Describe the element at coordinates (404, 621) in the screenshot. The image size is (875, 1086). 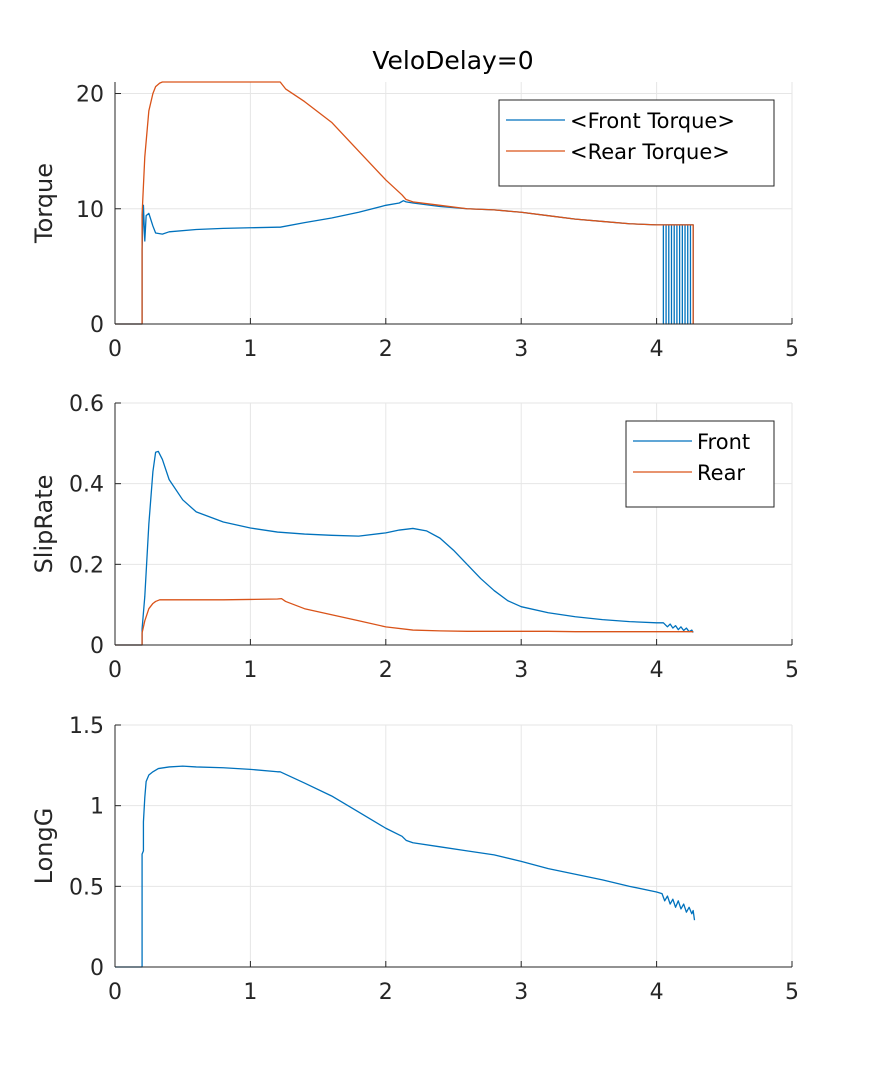
I see `series-line-rear` at that location.